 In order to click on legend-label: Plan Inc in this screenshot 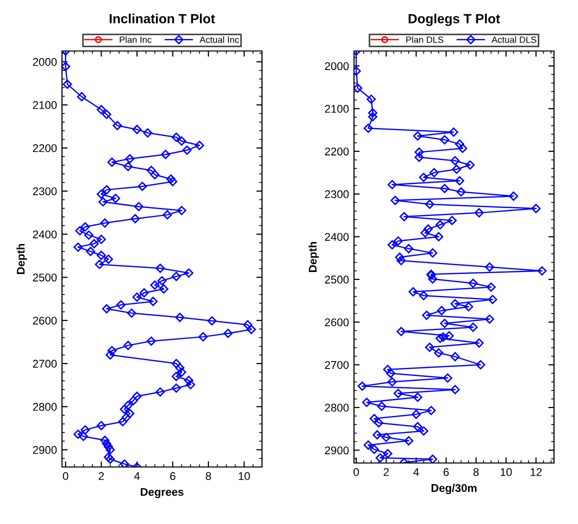, I will do `click(136, 39)`.